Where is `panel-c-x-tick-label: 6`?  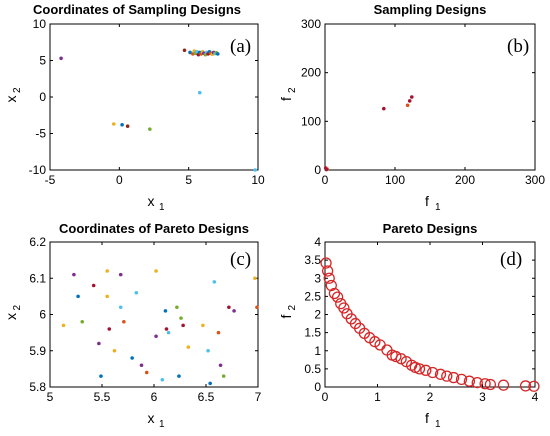
panel-c-x-tick-label: 6 is located at coordinates (154, 397).